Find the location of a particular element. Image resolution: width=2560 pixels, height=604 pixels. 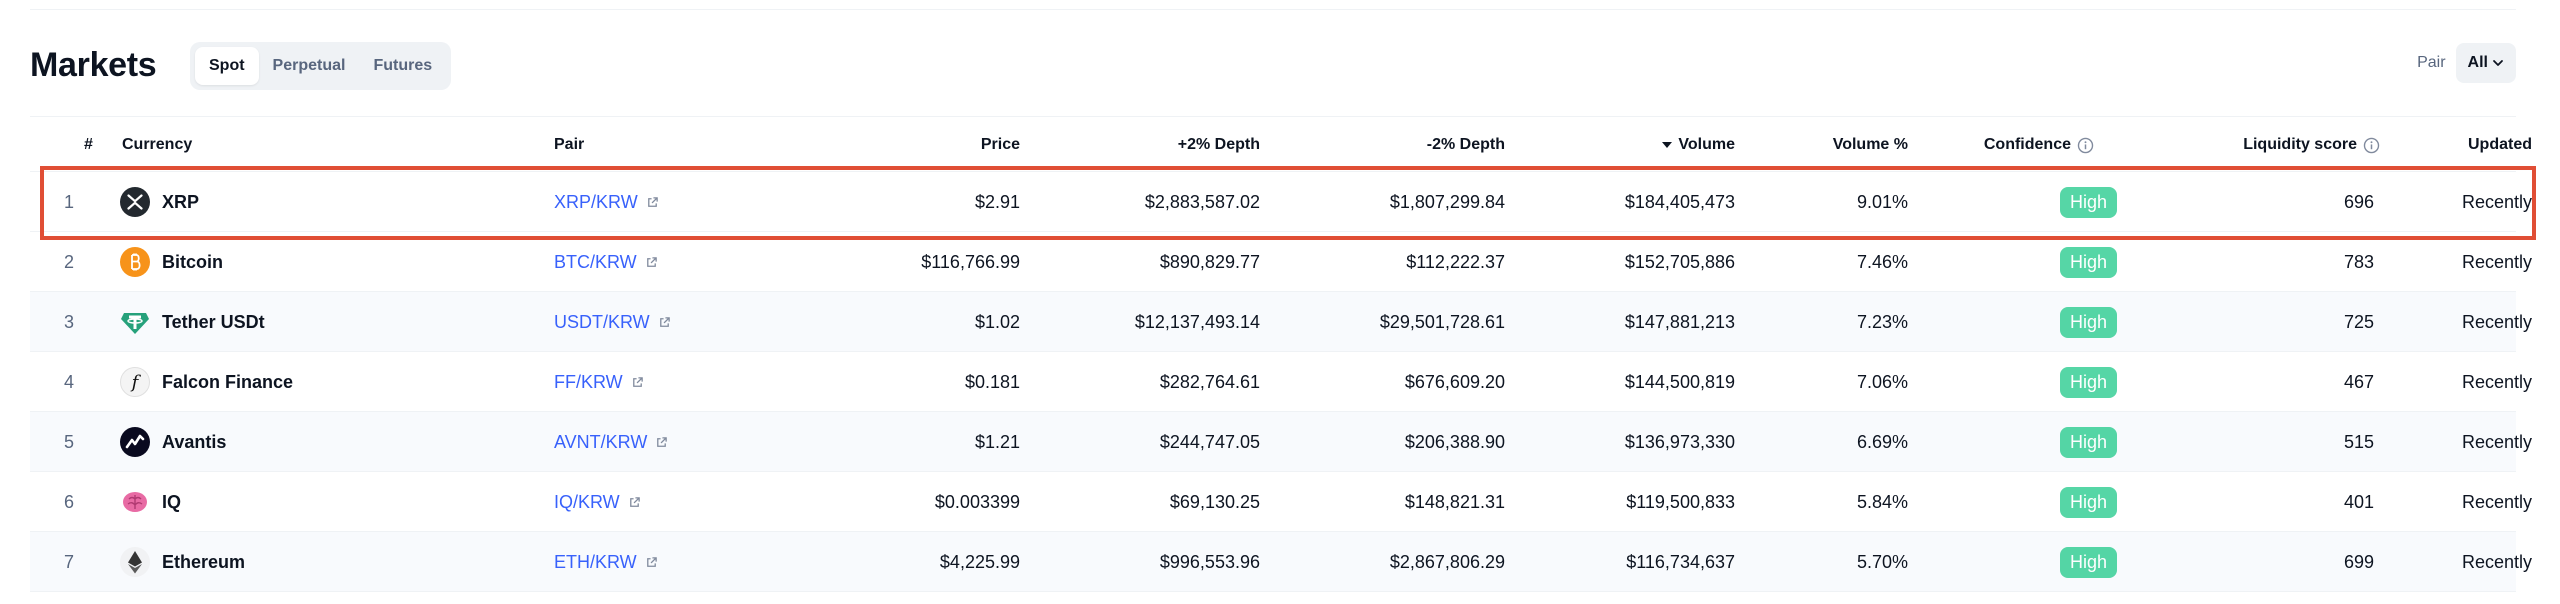

pair-link: IQ/KRW is located at coordinates (597, 502).